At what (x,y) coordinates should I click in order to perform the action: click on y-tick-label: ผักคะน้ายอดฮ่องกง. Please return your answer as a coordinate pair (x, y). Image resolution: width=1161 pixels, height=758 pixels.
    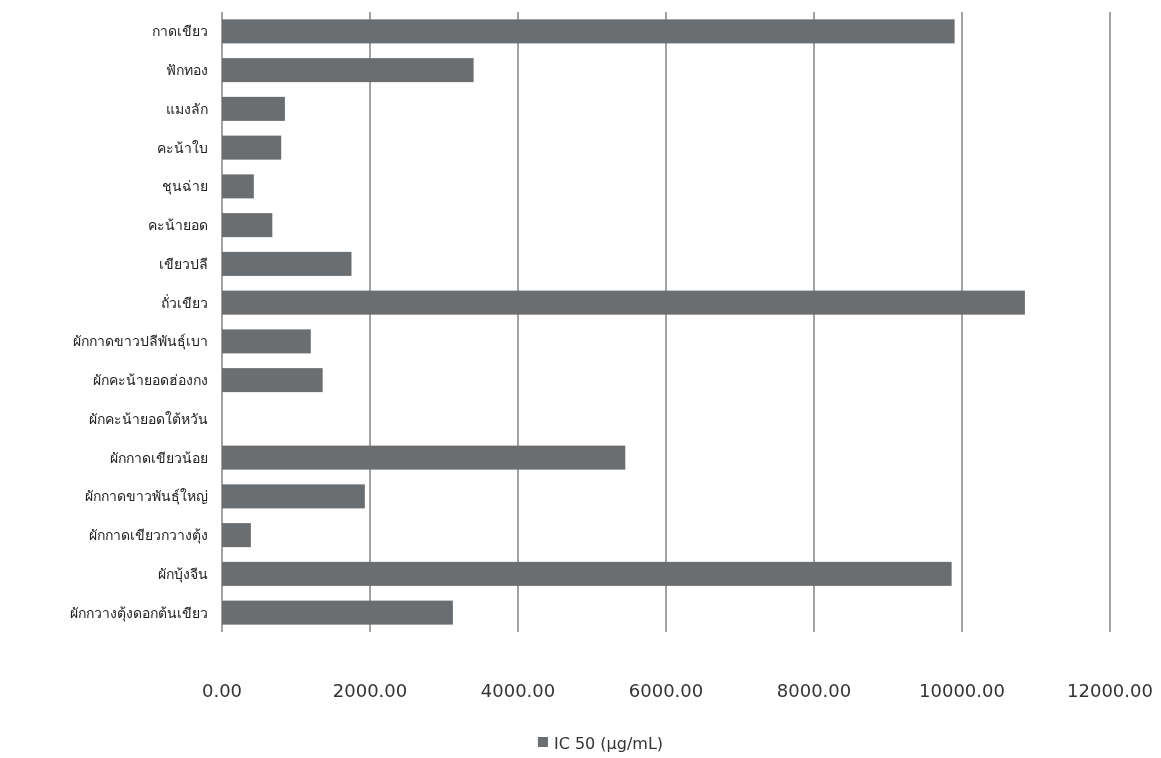
    Looking at the image, I should click on (150, 380).